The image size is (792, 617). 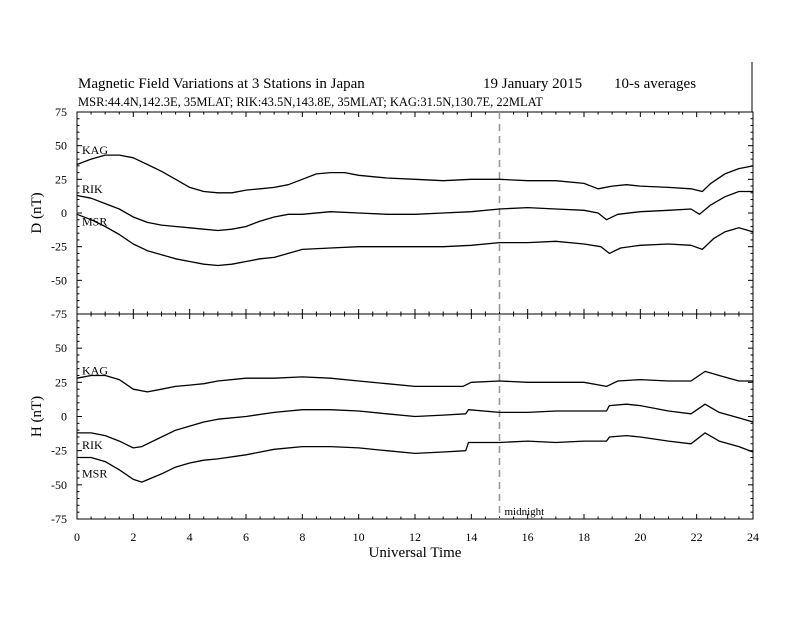 I want to click on x-axis-label: Universal Time, so click(x=415, y=553).